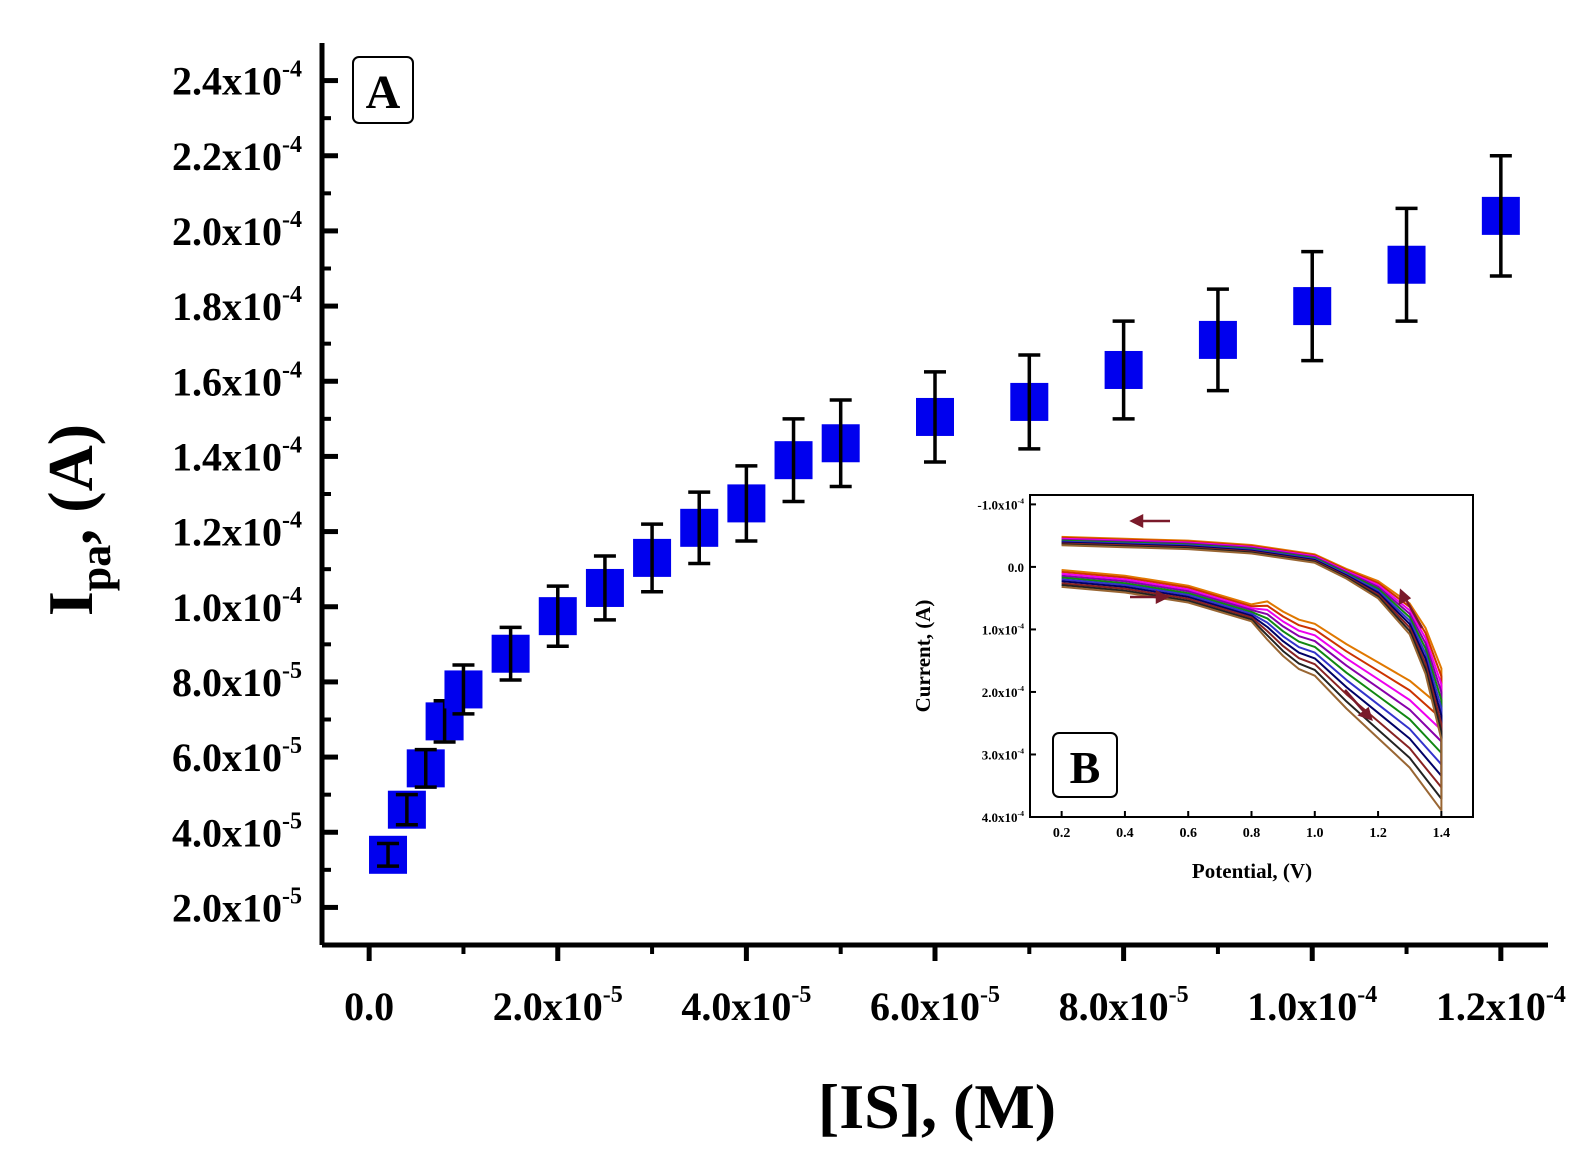  What do you see at coordinates (237, 80) in the screenshot?
I see `y-tick-label: 2.4x10⁻⁴` at bounding box center [237, 80].